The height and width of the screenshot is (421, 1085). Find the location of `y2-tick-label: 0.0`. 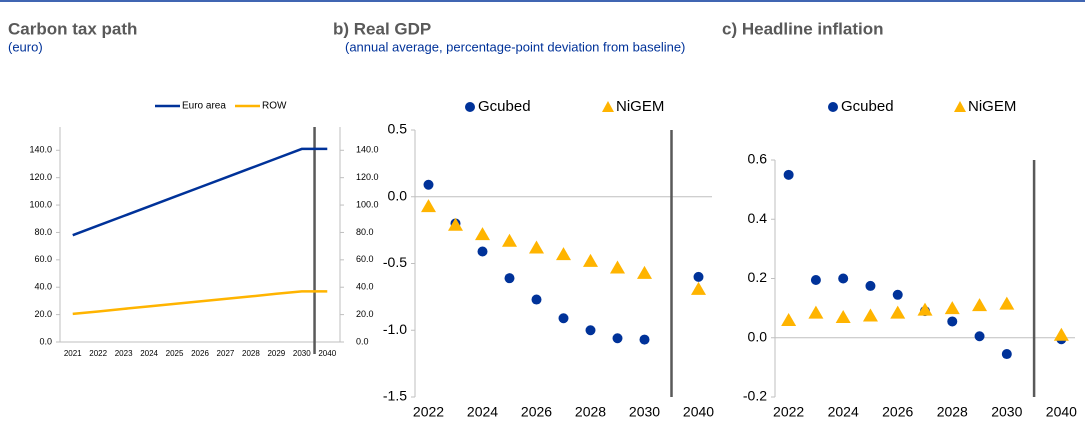

y2-tick-label: 0.0 is located at coordinates (362, 341).